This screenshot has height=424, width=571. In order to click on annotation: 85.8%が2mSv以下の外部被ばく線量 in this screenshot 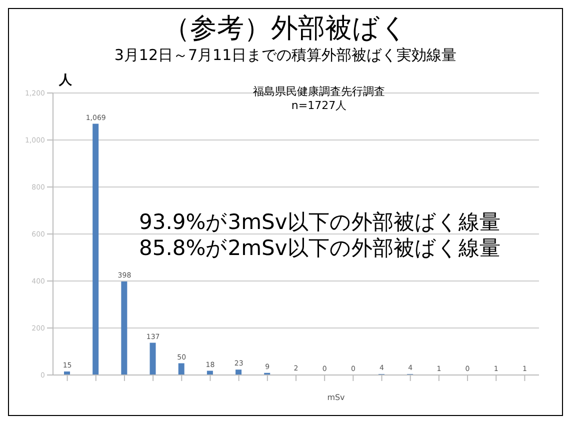, I will do `click(319, 248)`.